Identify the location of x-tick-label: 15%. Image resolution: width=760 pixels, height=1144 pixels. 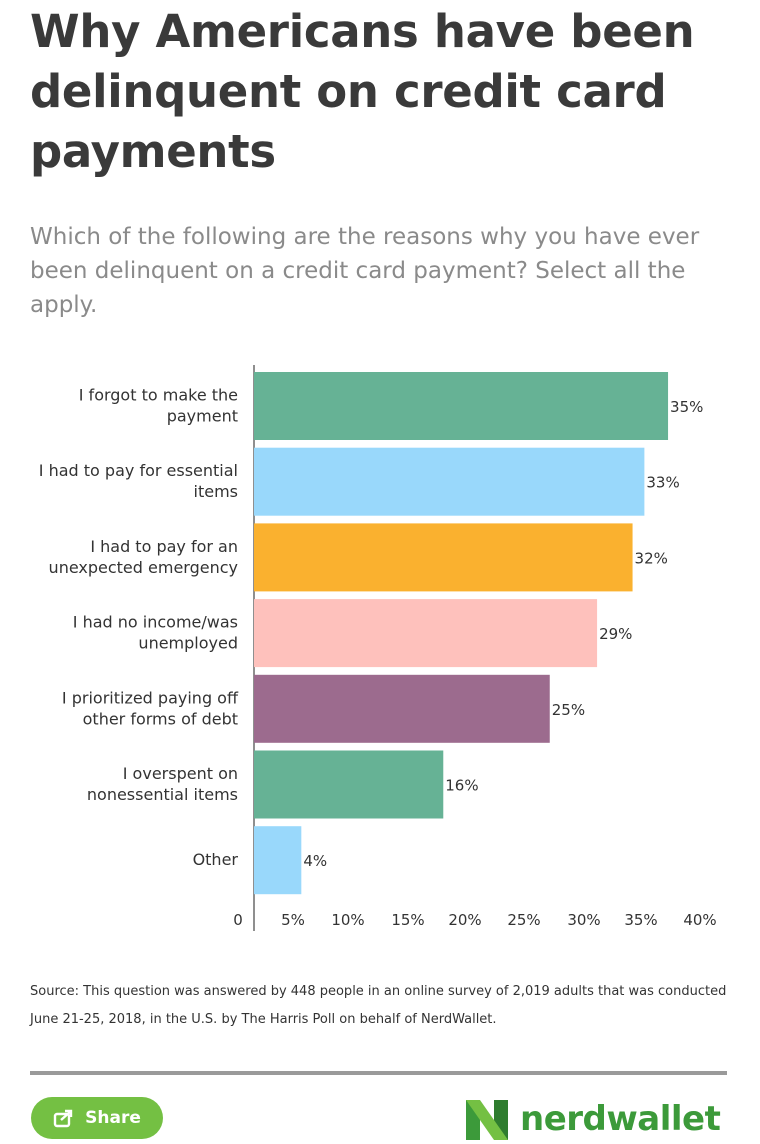
(407, 920).